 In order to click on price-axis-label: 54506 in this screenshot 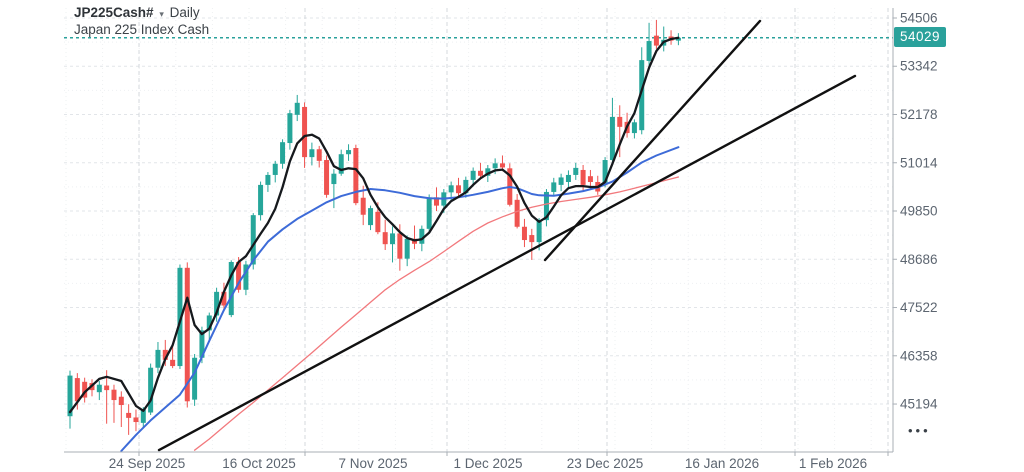, I will do `click(919, 17)`.